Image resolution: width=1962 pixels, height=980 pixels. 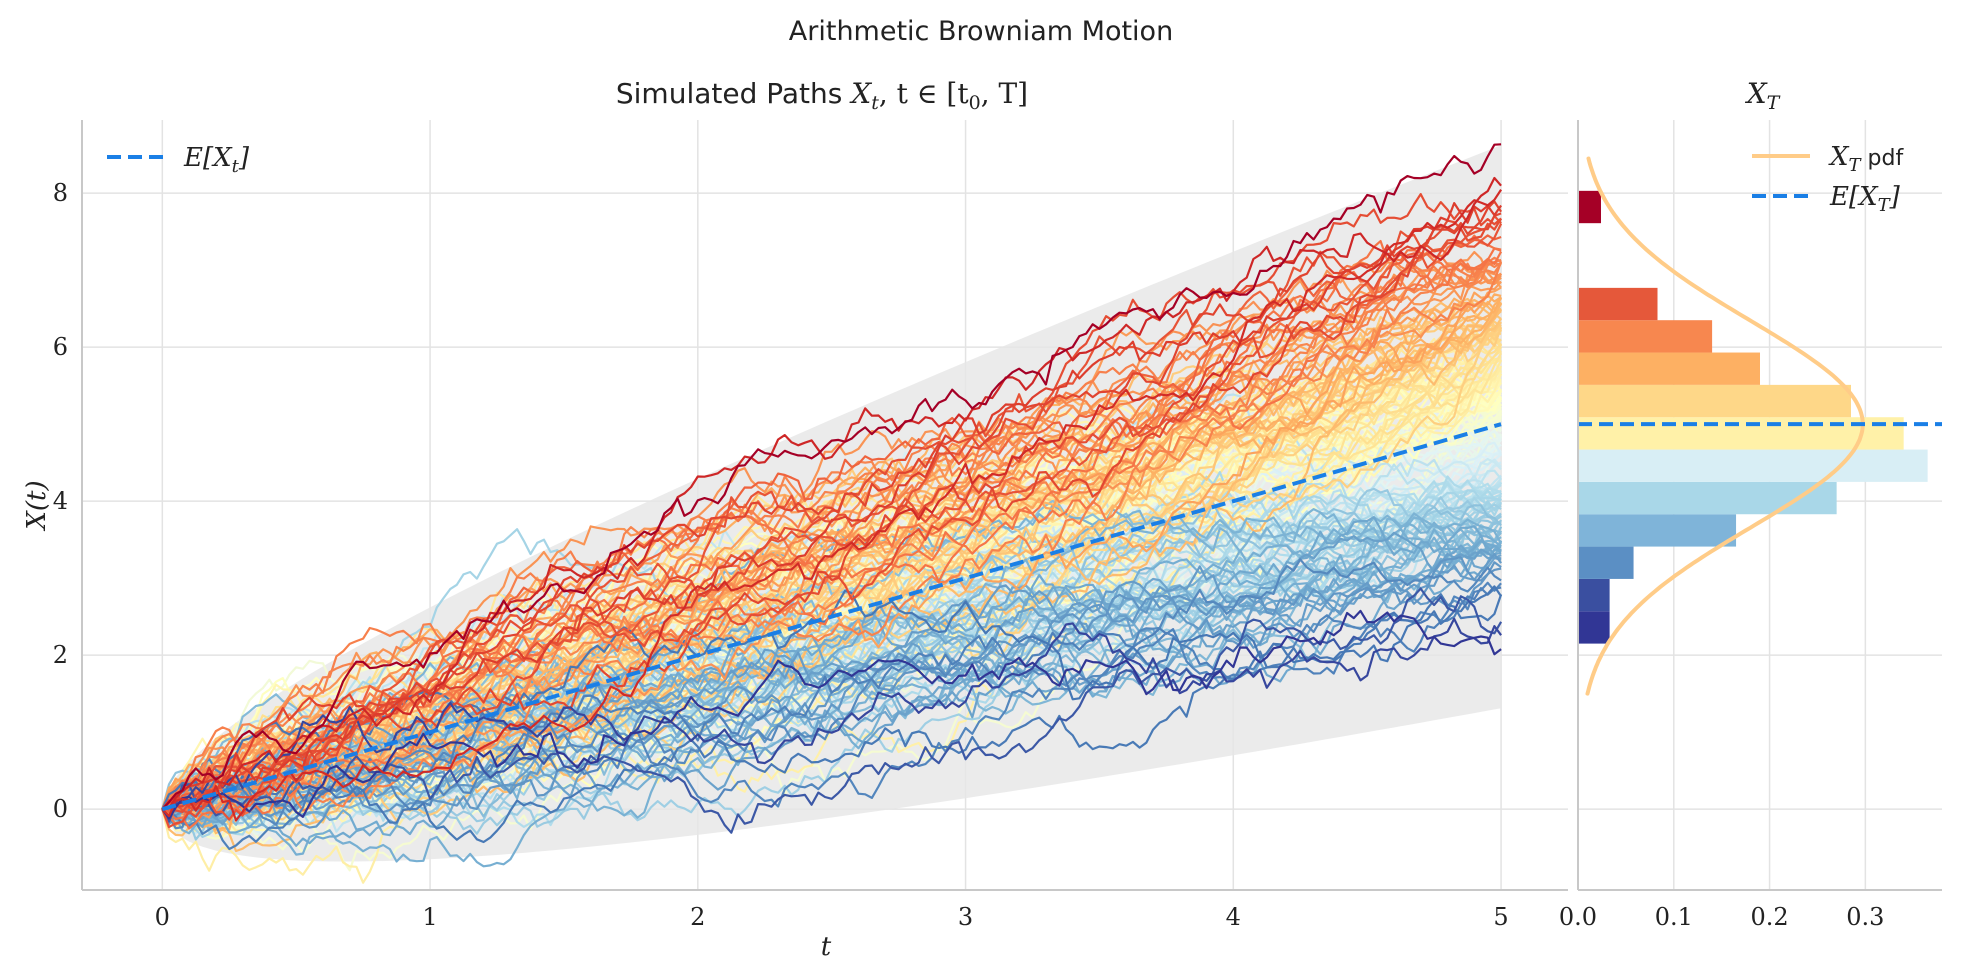 I want to click on histogram-legend-pdf-label: XT pdf, so click(x=1866, y=159).